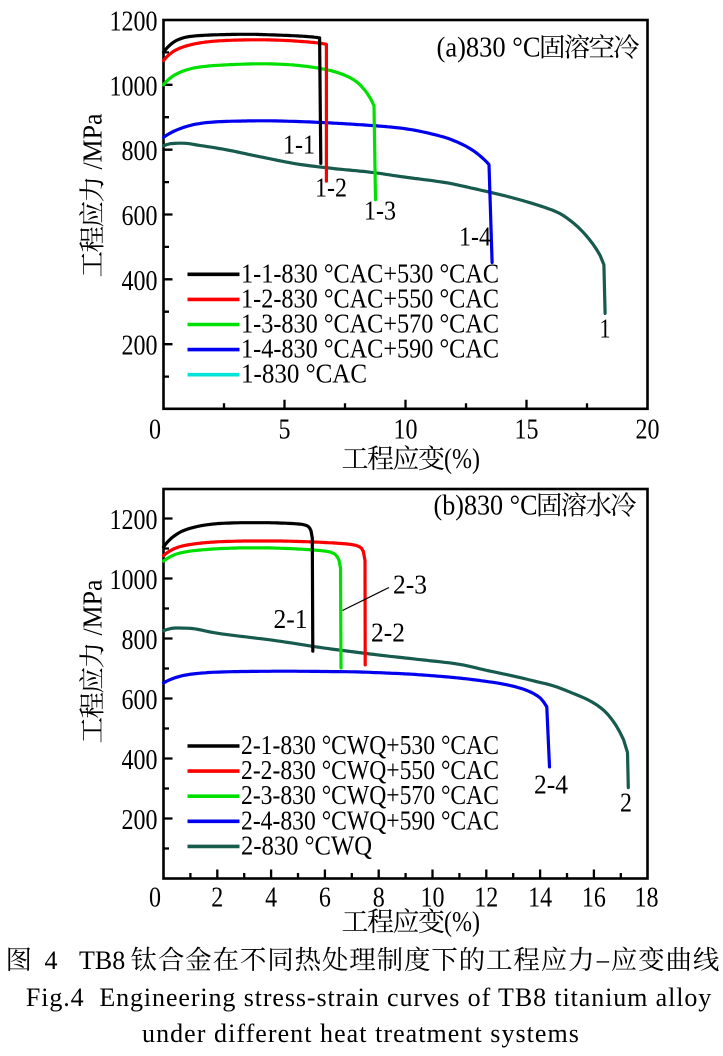 This screenshot has height=1056, width=723. Describe the element at coordinates (370, 795) in the screenshot. I see `svg-text: 2-3-830 °CWQ+570 °CAC` at that location.